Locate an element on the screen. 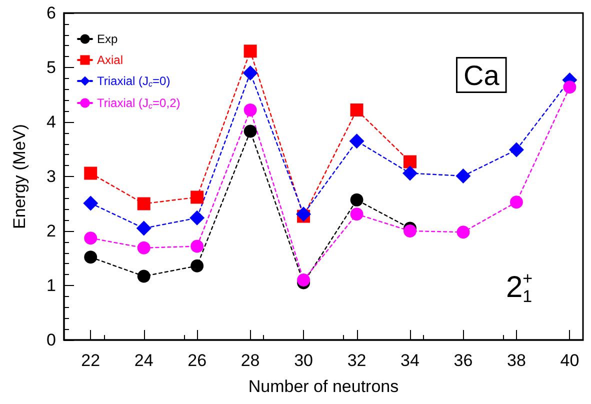  y-tick-label: 3 is located at coordinates (51, 176).